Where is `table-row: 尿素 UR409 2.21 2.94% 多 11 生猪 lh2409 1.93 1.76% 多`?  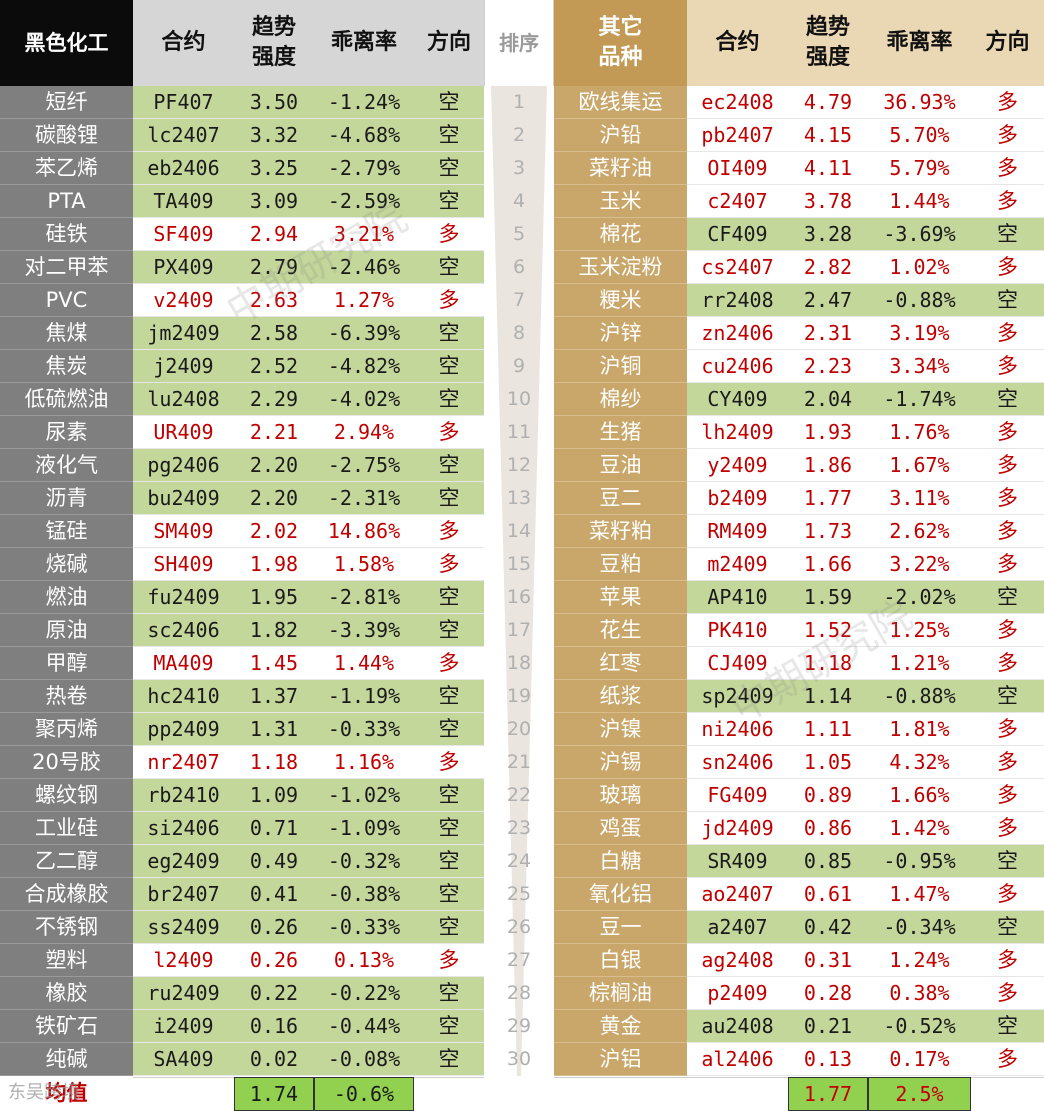 table-row: 尿素 UR409 2.21 2.94% 多 11 生猪 lh2409 1.93 1.76% 多 is located at coordinates (522, 432).